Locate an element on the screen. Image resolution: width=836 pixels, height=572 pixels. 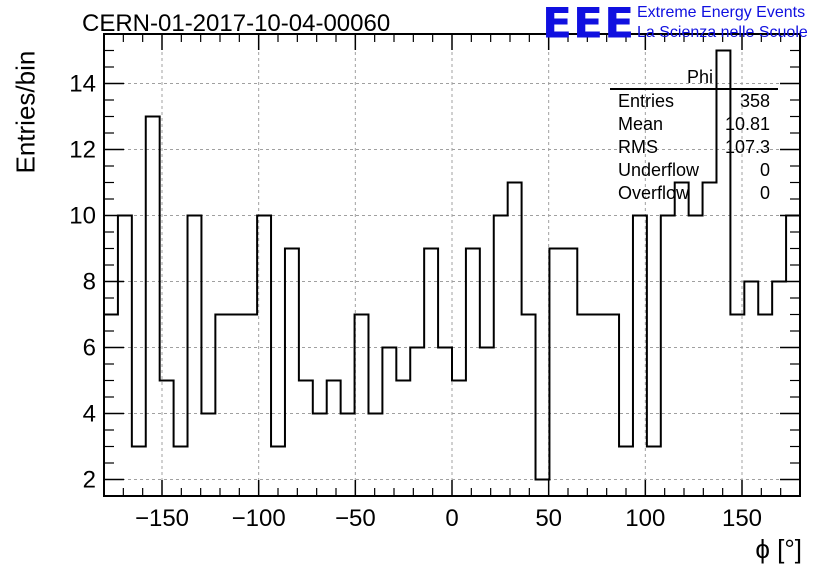
x-tick-label: −150 is located at coordinates (162, 518).